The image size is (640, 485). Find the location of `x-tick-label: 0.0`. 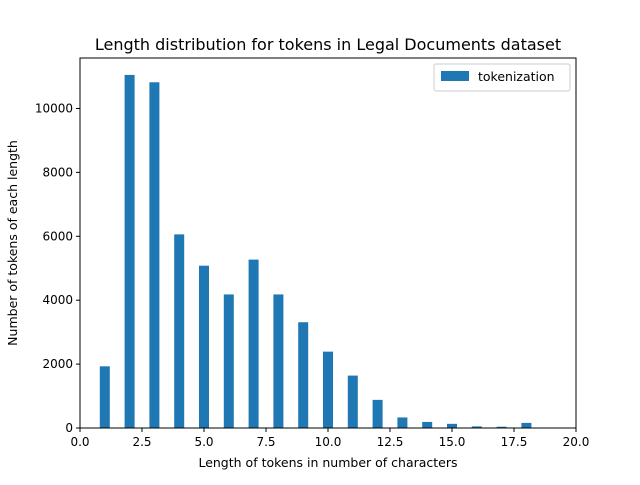

x-tick-label: 0.0 is located at coordinates (79, 442).